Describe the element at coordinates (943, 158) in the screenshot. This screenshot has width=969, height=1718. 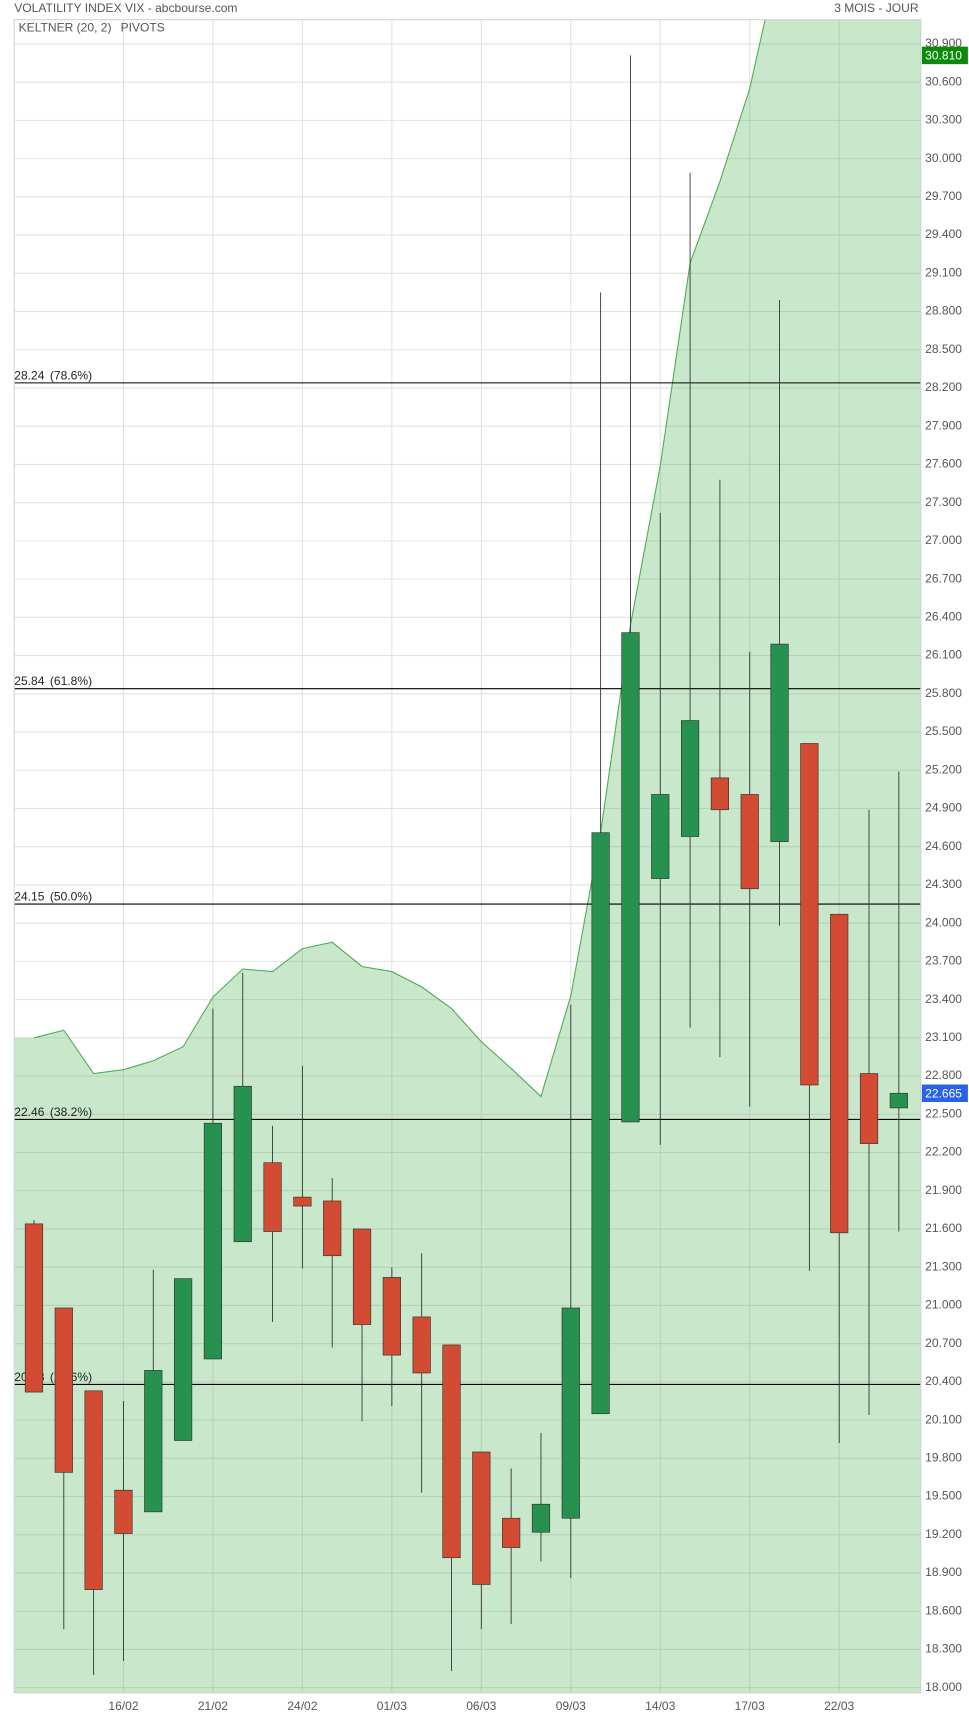
I see `y-tick-label: 30.000` at that location.